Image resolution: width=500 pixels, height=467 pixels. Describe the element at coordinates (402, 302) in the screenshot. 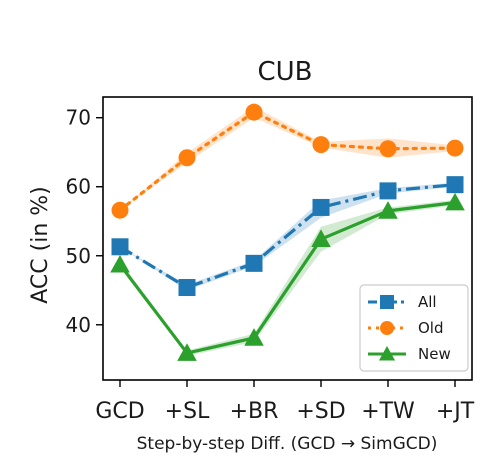

I see `legend-item-all: All` at that location.